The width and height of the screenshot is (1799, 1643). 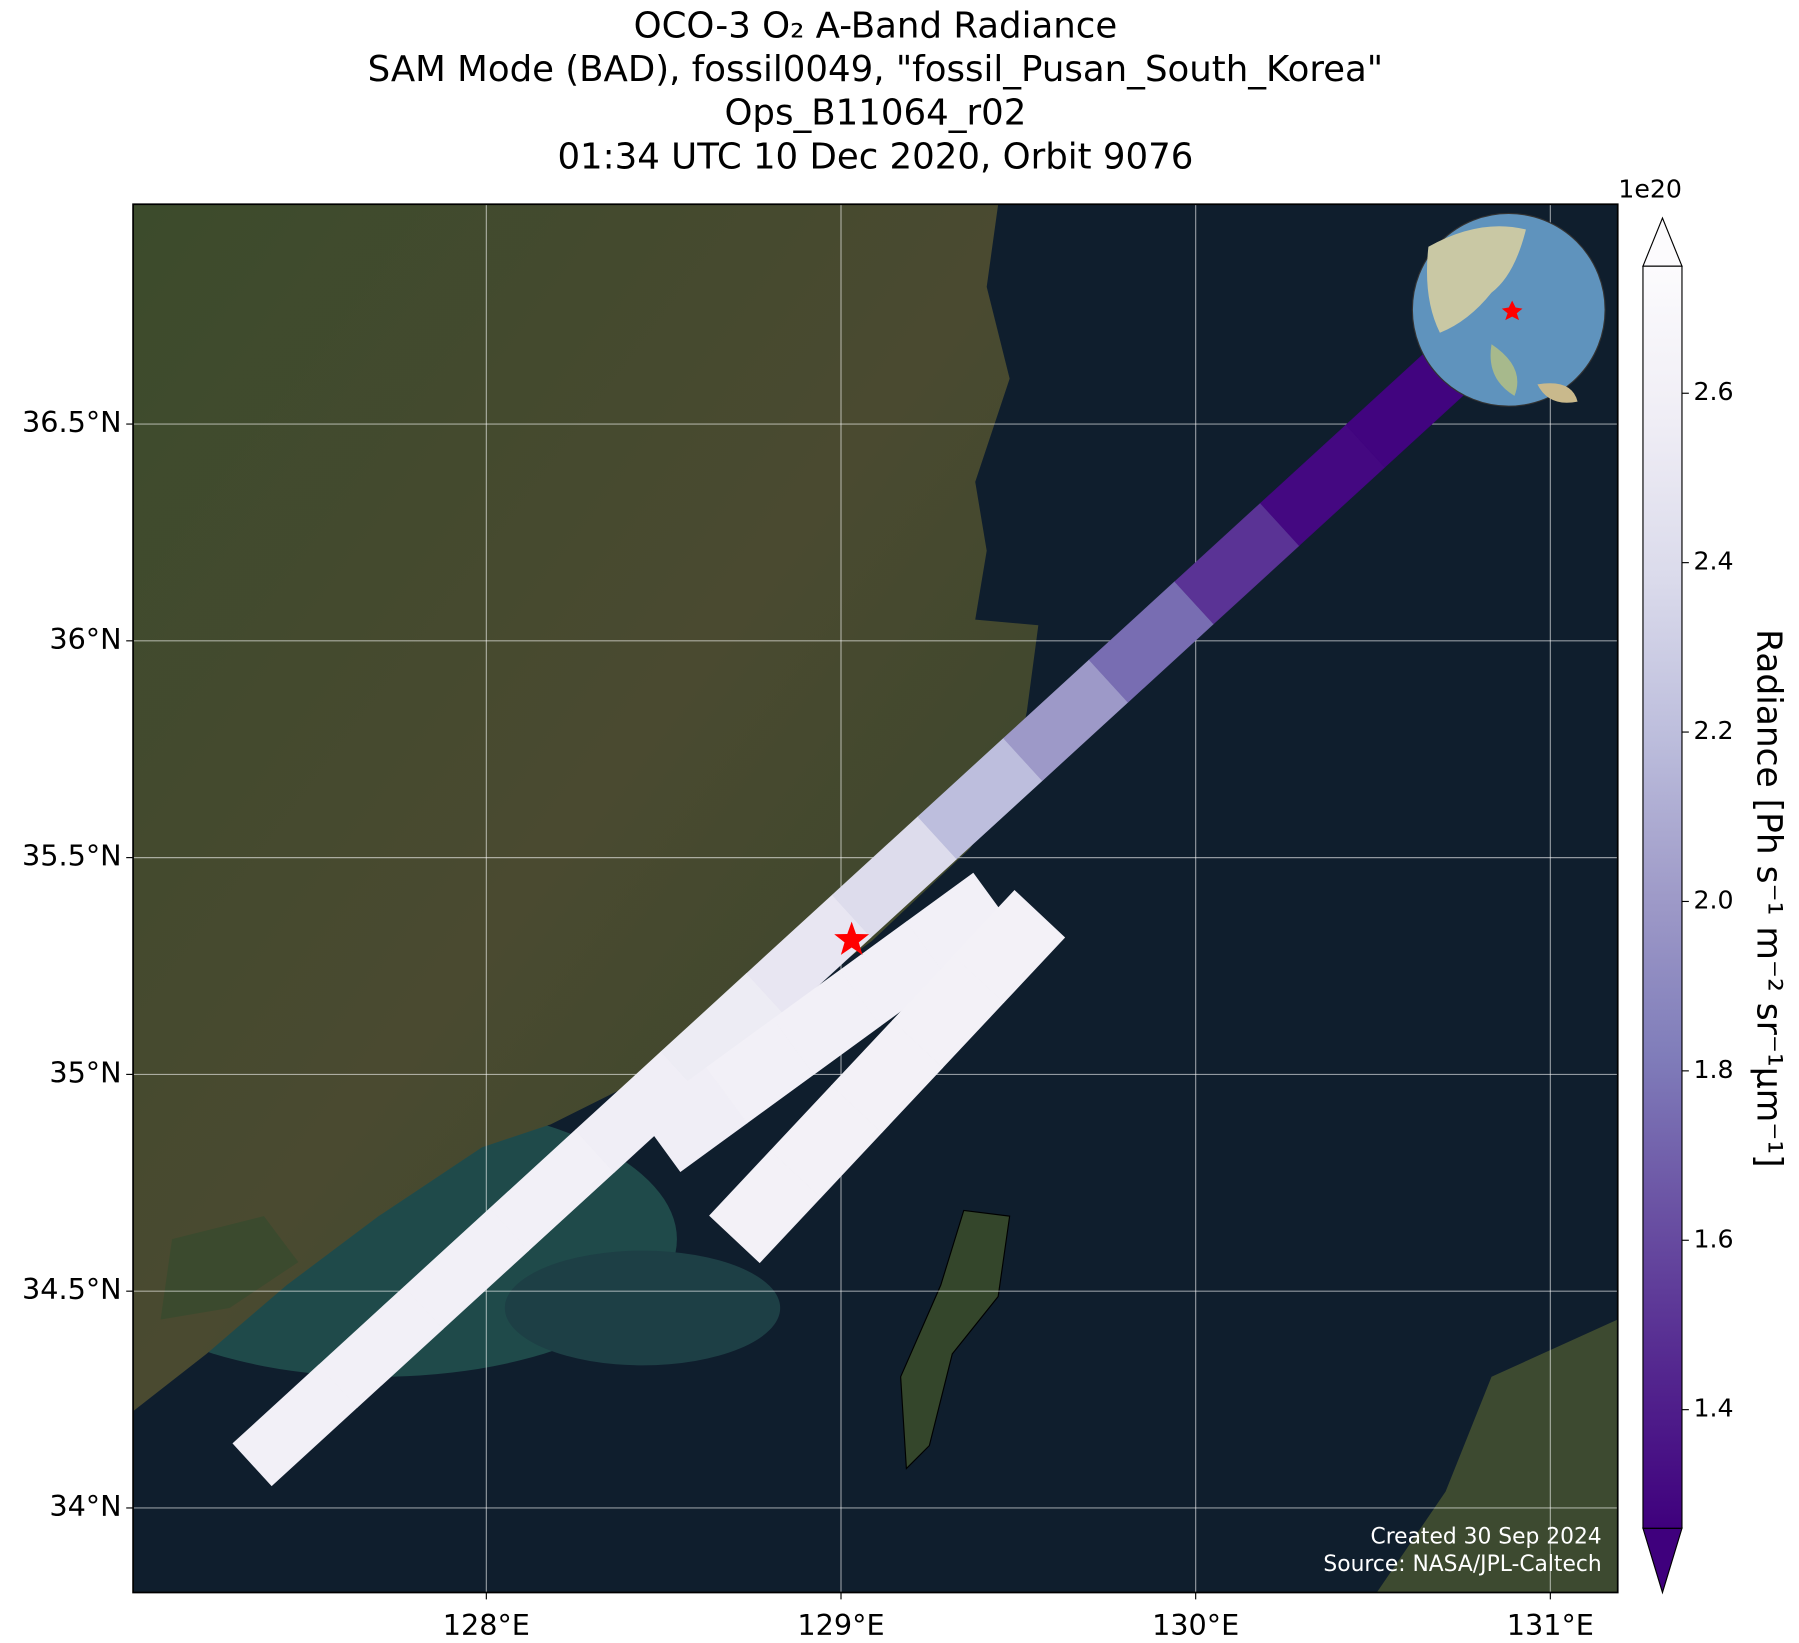 What do you see at coordinates (1485, 1536) in the screenshot?
I see `annotation: Created 30 Sep 2024` at bounding box center [1485, 1536].